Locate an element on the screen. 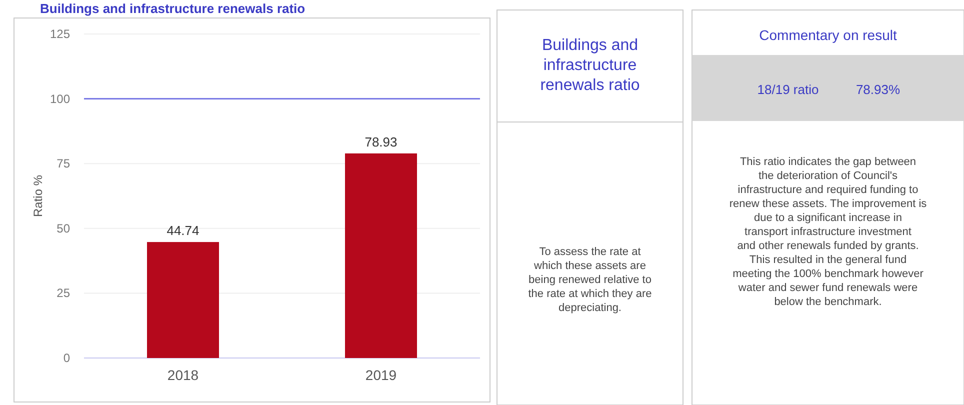  text: To assess the rate at which these assets are being renewed relative to the rate at which they are depreciating. is located at coordinates (590, 280).